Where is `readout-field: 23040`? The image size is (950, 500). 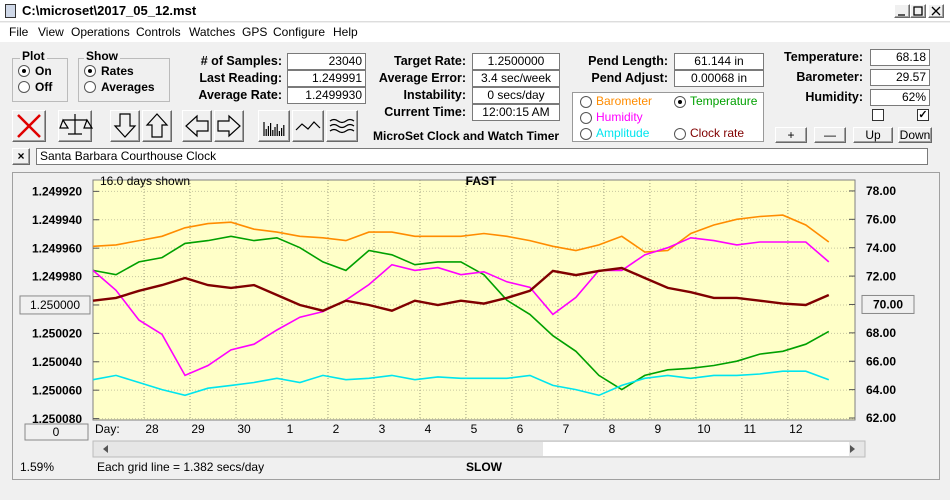 readout-field: 23040 is located at coordinates (326, 61).